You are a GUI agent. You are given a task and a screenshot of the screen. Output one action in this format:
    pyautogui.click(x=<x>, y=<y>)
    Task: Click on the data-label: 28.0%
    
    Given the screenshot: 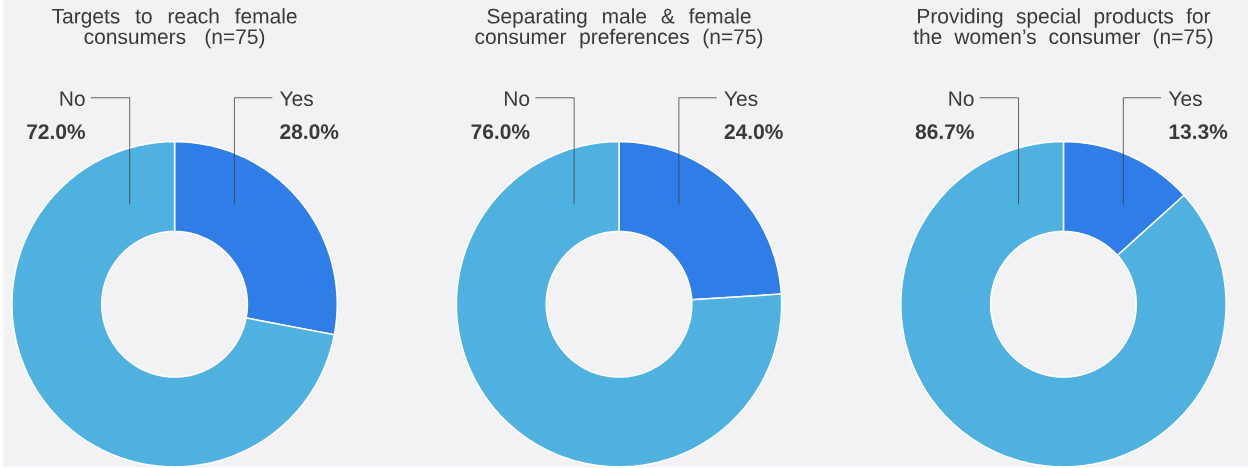 What is the action you would take?
    pyautogui.click(x=309, y=132)
    